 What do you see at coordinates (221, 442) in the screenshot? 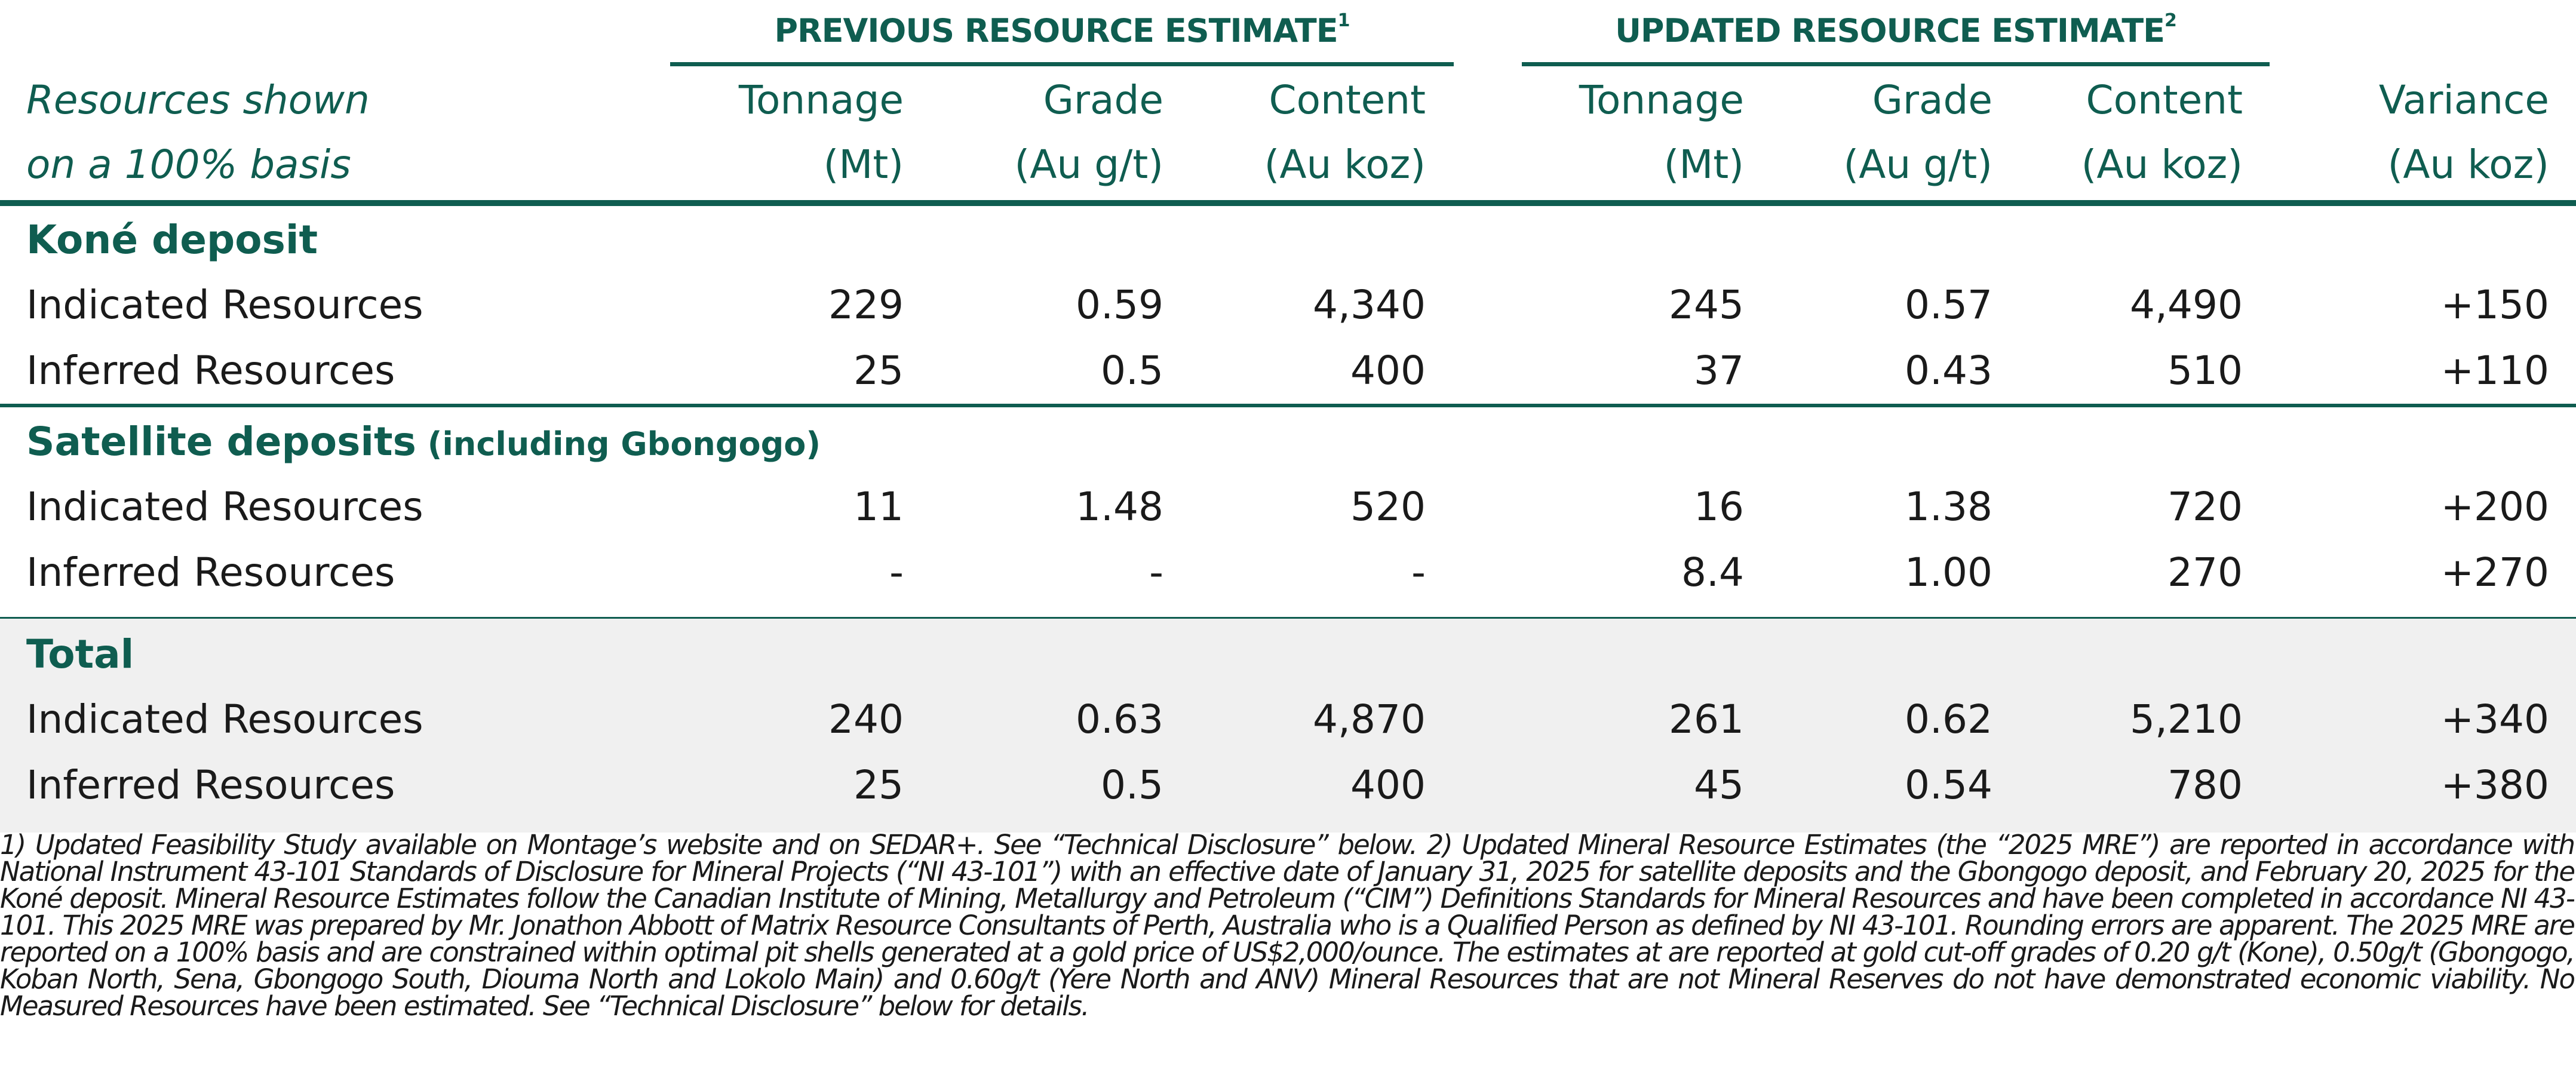
I see `section-title-text: Satellite deposits` at bounding box center [221, 442].